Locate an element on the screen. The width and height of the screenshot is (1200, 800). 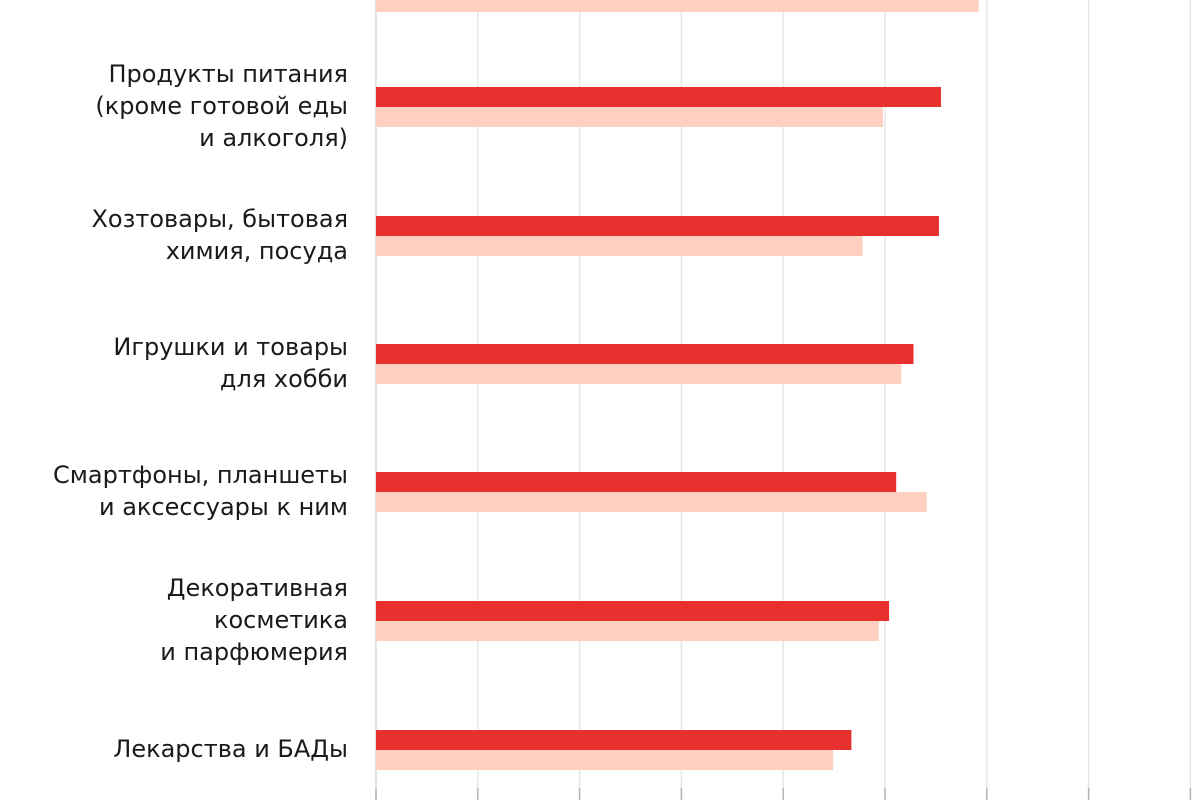
category-label-line: Смартфоны, планшеты is located at coordinates (200, 475).